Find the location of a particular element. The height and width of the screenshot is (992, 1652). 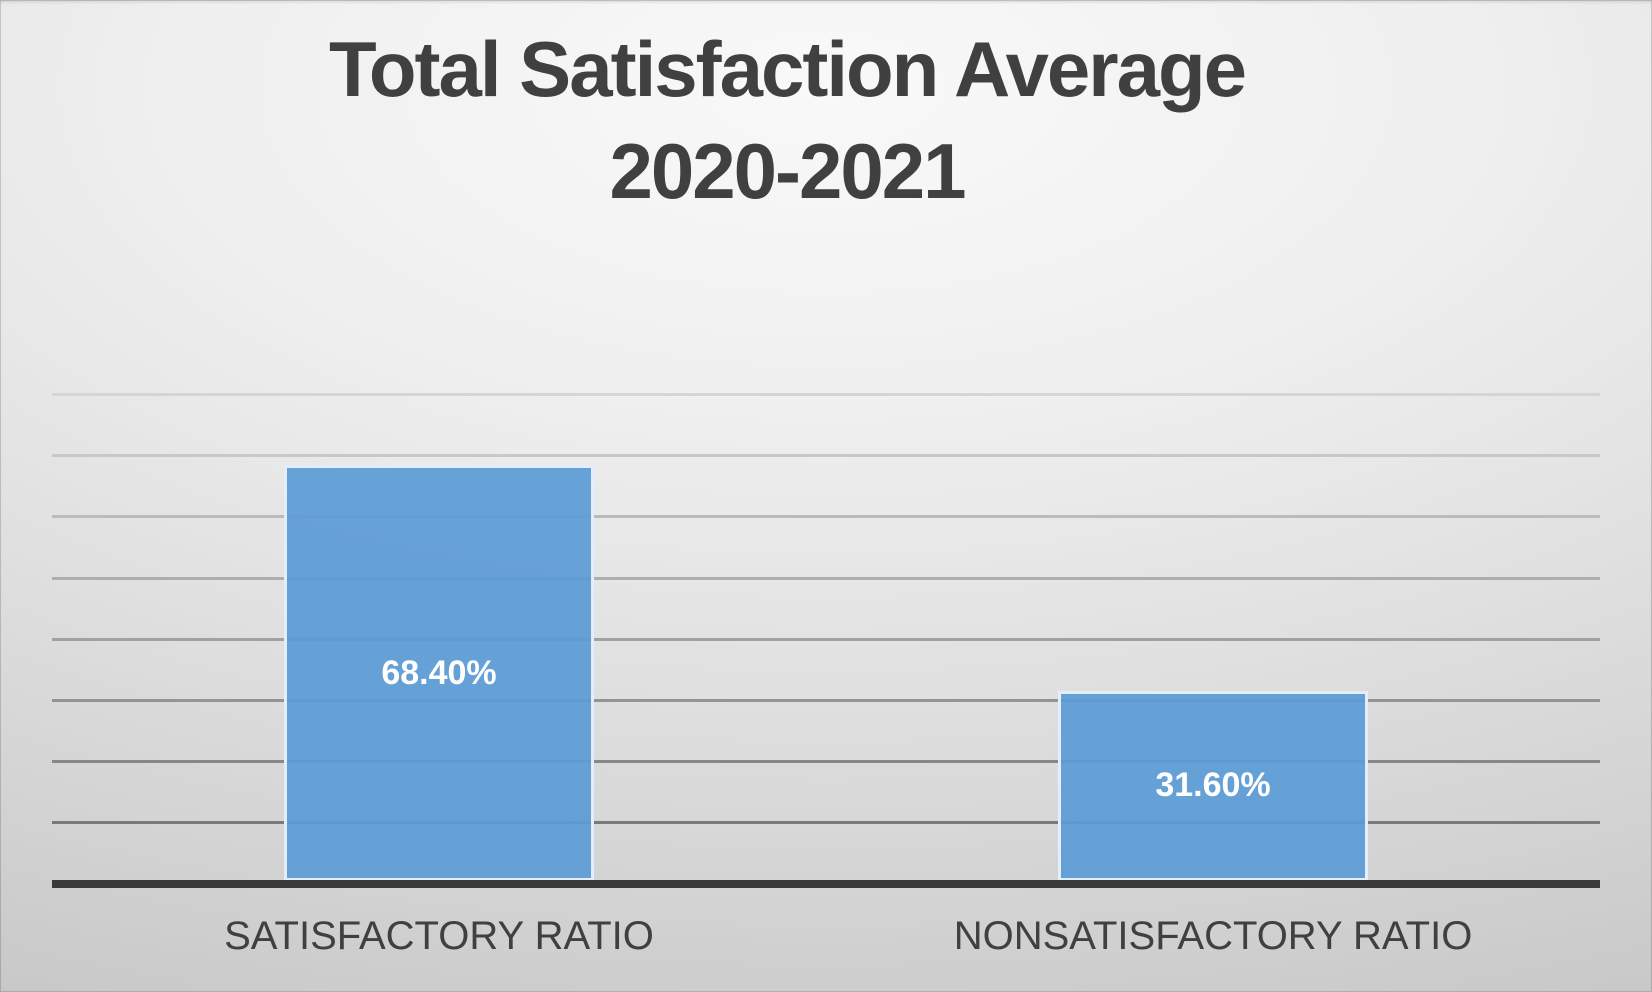

value-label-satisfactory: 68.40% is located at coordinates (439, 672).